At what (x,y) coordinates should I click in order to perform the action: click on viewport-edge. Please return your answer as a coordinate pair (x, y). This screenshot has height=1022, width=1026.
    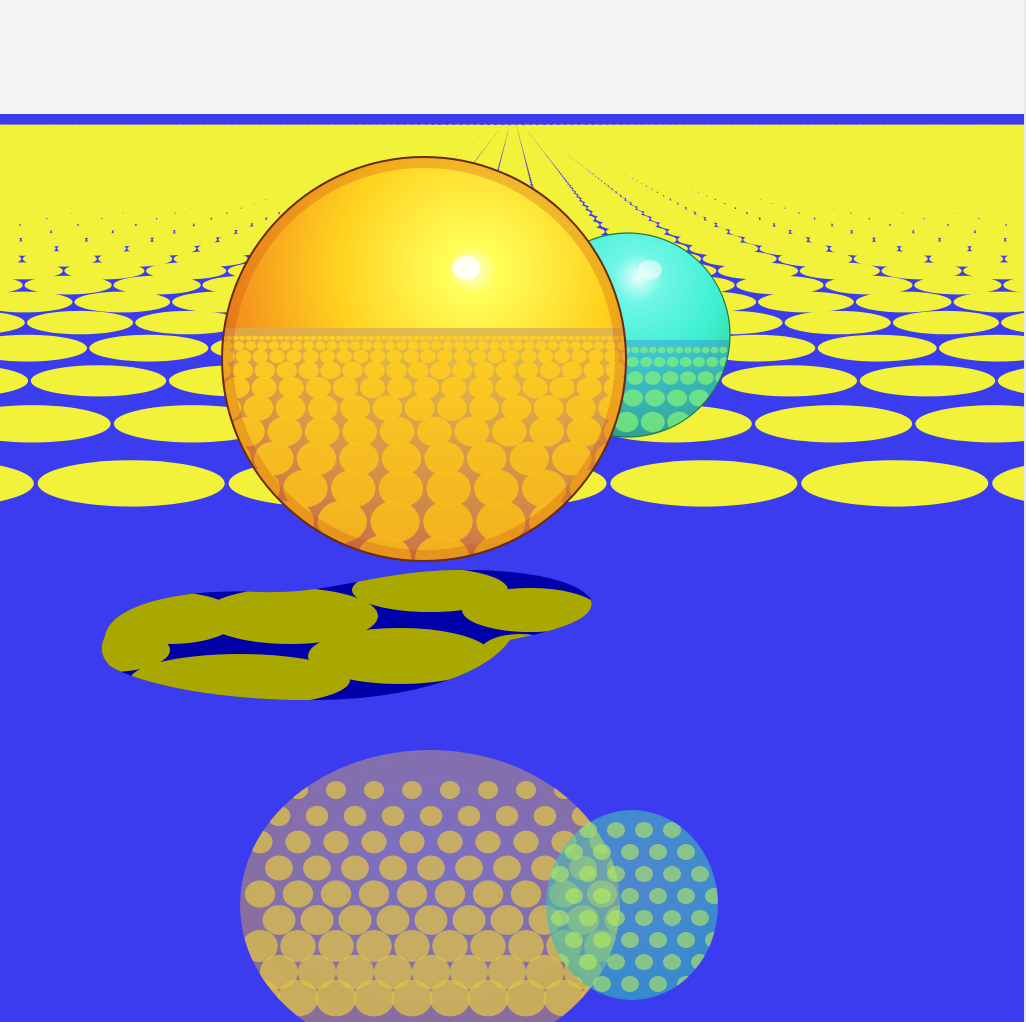
    Looking at the image, I should click on (1025, 511).